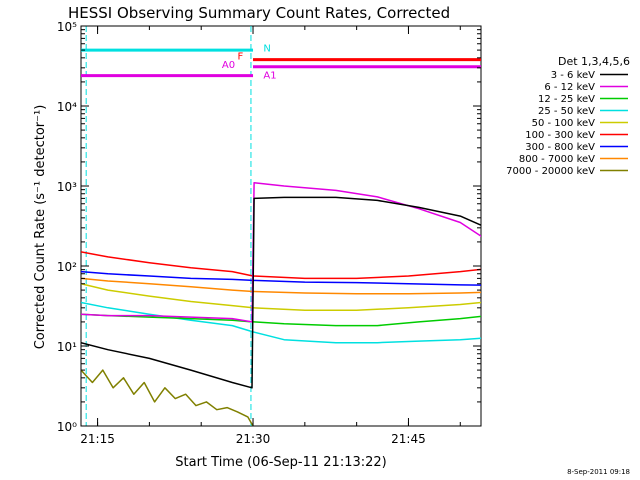 The height and width of the screenshot is (480, 640). What do you see at coordinates (228, 65) in the screenshot?
I see `annotation-a0: A0` at bounding box center [228, 65].